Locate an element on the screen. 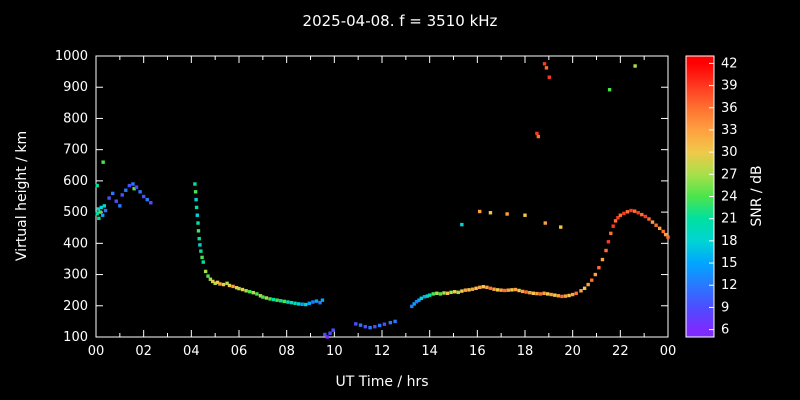  svg-text: 42 is located at coordinates (729, 63).